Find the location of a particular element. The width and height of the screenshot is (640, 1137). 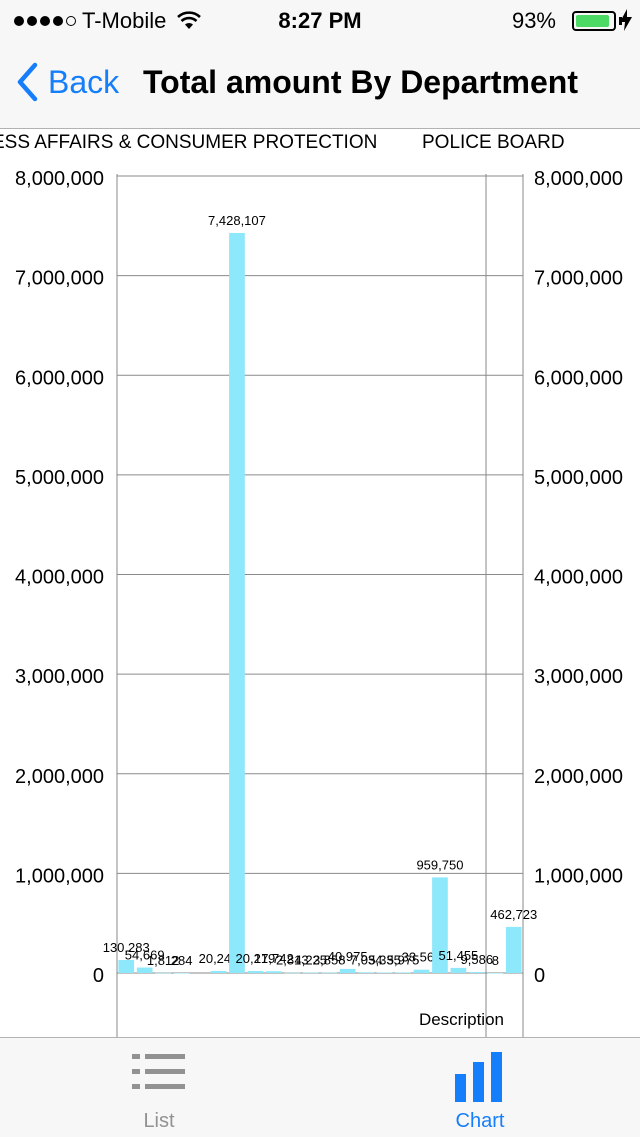

y-tick-label-left: 6,000,000 is located at coordinates (59, 378).